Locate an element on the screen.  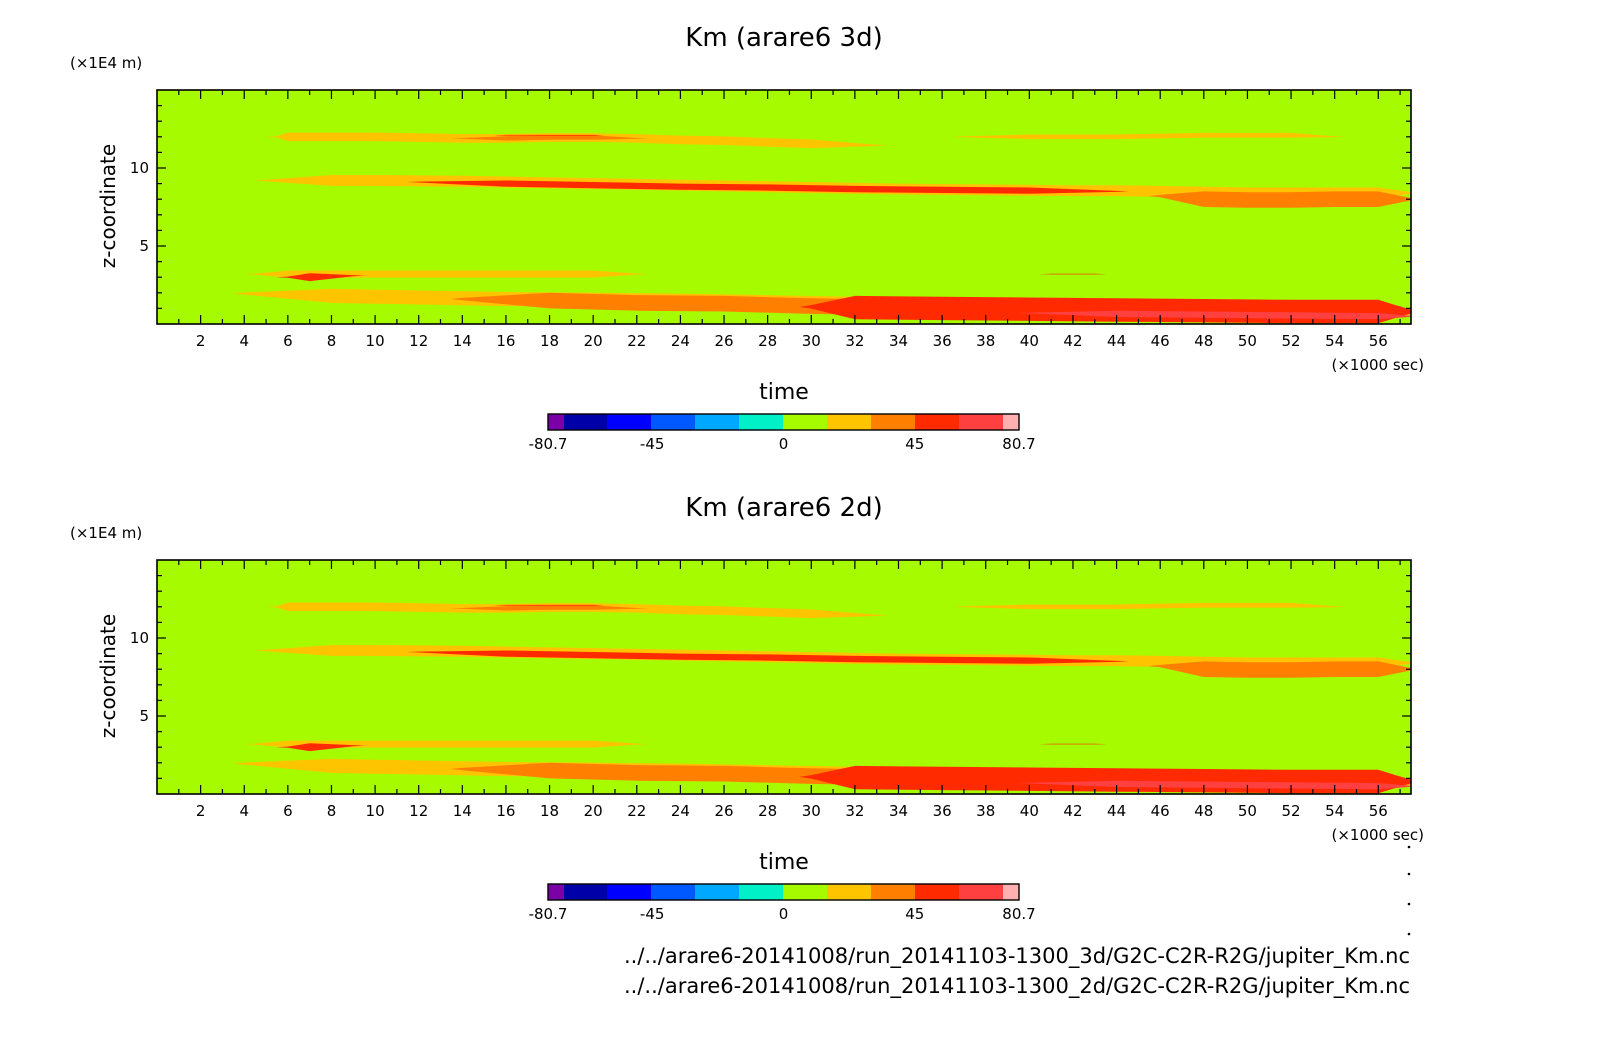
x-tick-label: 16 is located at coordinates (505, 341).